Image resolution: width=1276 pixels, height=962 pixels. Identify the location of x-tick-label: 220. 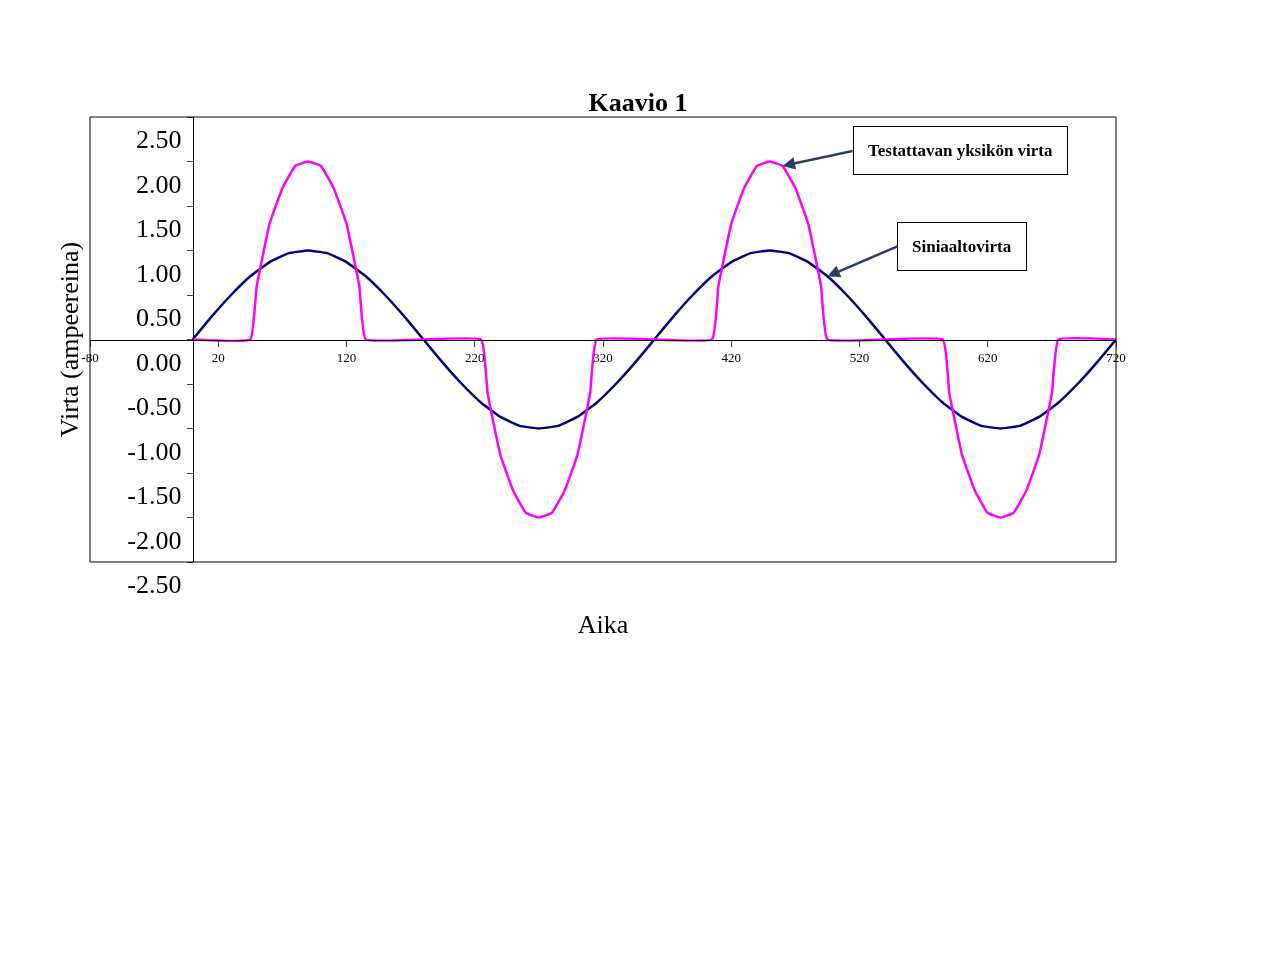
(475, 358).